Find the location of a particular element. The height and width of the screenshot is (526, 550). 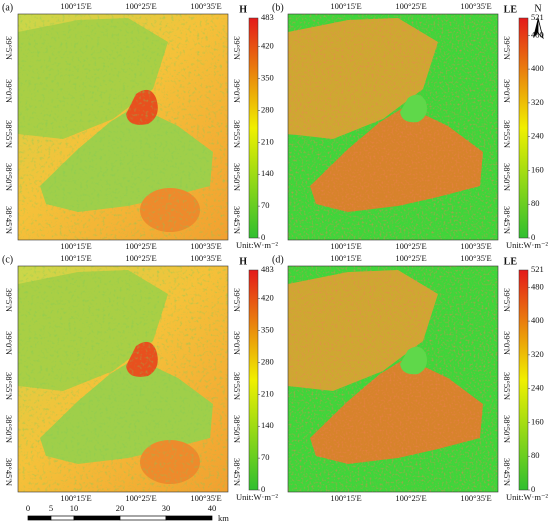

colorbar-tick-label: 480 is located at coordinates (537, 34).